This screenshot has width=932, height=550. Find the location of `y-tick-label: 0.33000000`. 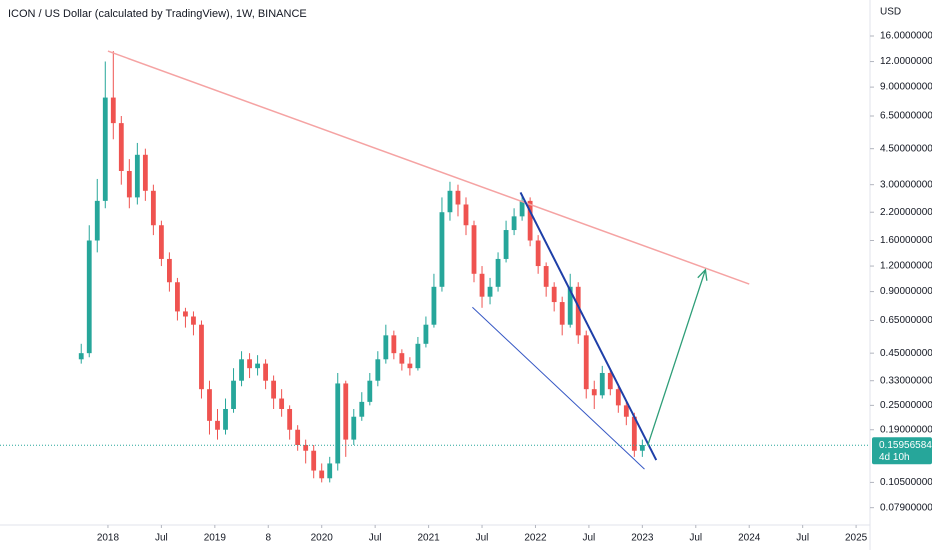

y-tick-label: 0.33000000 is located at coordinates (906, 380).